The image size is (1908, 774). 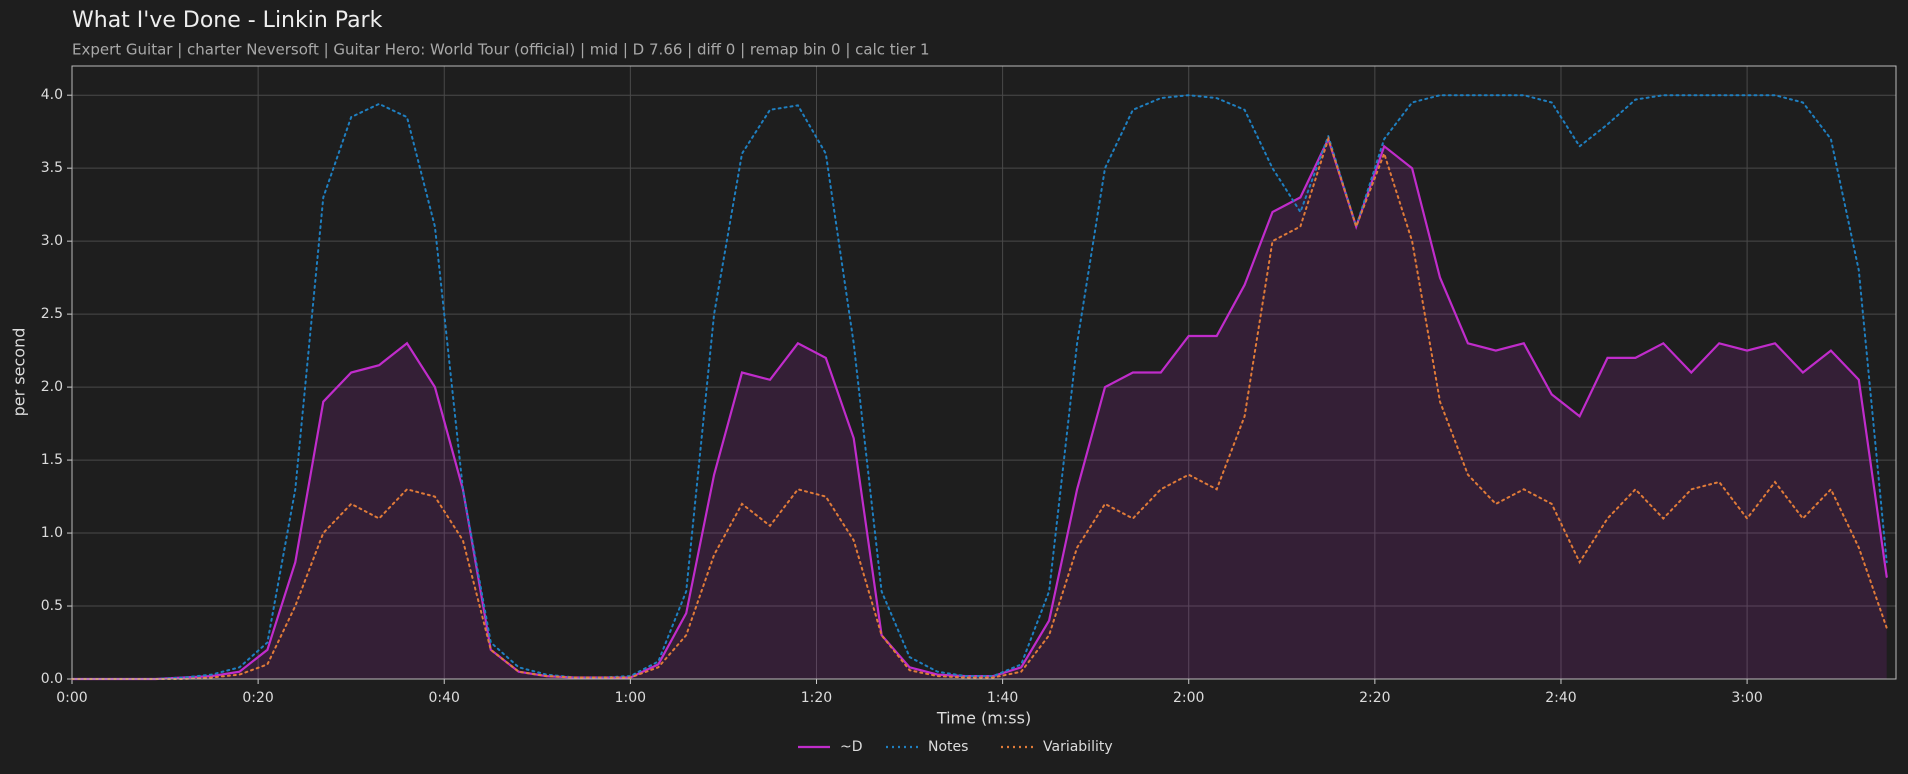 I want to click on y-axis-label: per second, so click(x=19, y=372).